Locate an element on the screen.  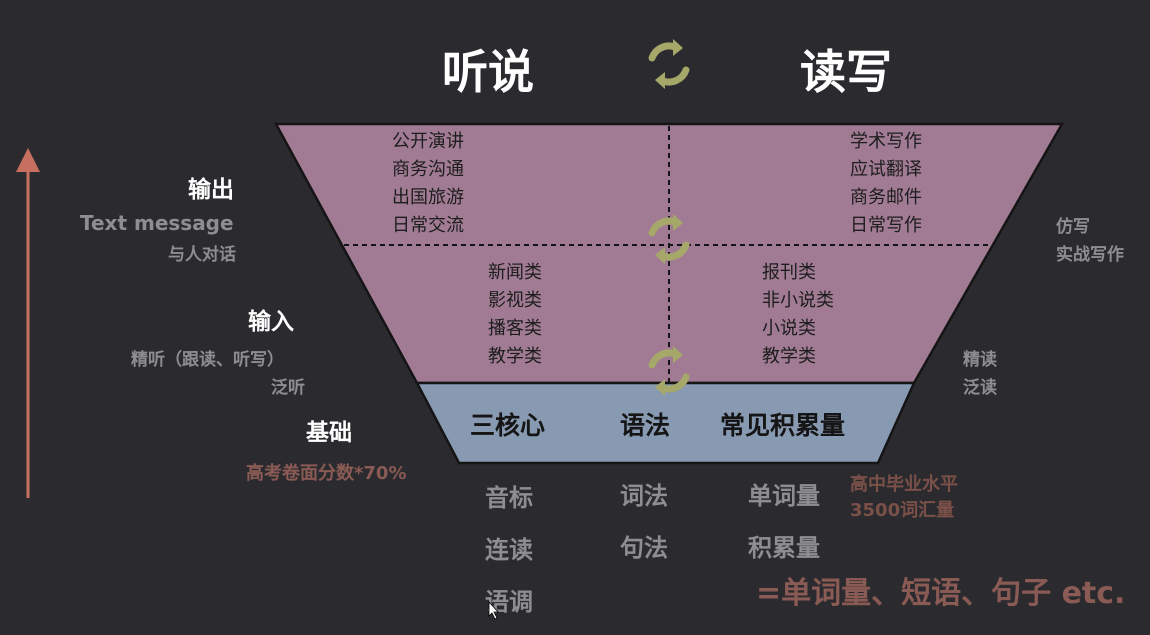
output-note-imitate: 仿写 is located at coordinates (1073, 227).